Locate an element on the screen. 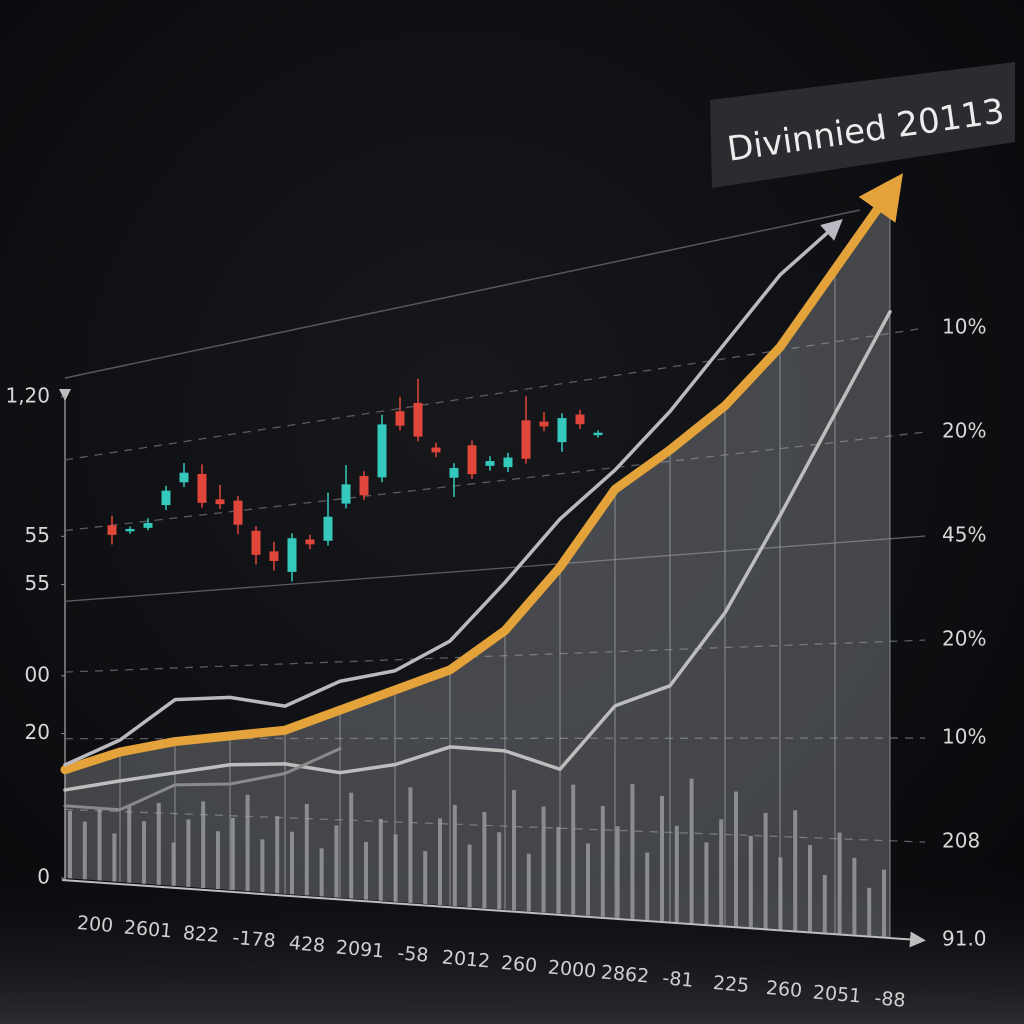 The height and width of the screenshot is (1024, 1024). y-tick-label: 0 is located at coordinates (43, 877).